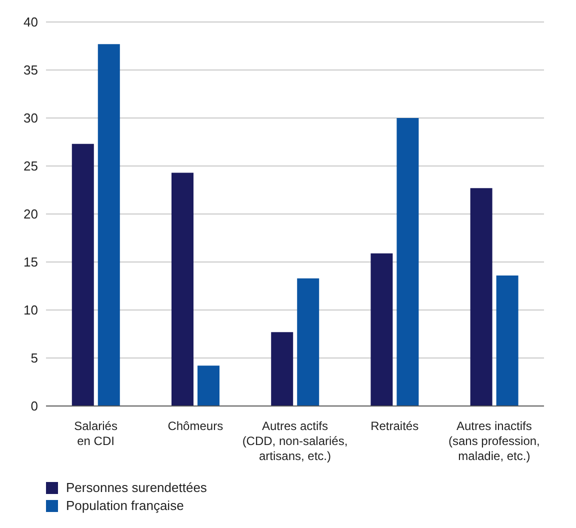 The image size is (576, 528). Describe the element at coordinates (295, 441) in the screenshot. I see `x-tick-label: Autres actifs (CDD, non-salariés, artisans, etc.)` at that location.